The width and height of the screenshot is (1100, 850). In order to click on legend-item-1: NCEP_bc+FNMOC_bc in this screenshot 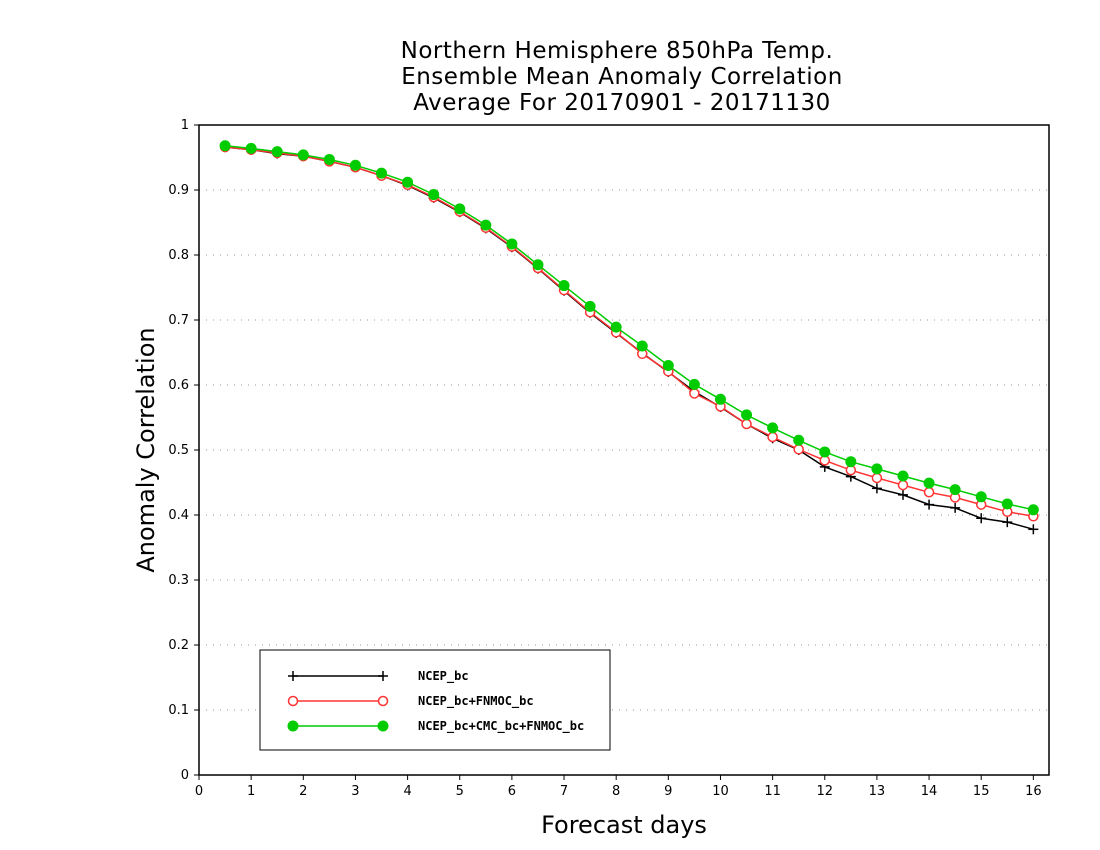, I will do `click(410, 701)`.